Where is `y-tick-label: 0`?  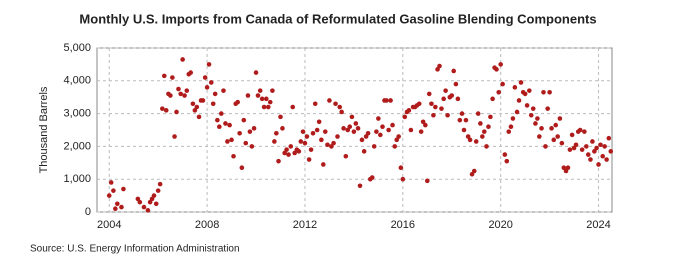 y-tick-label: 0 is located at coordinates (88, 212).